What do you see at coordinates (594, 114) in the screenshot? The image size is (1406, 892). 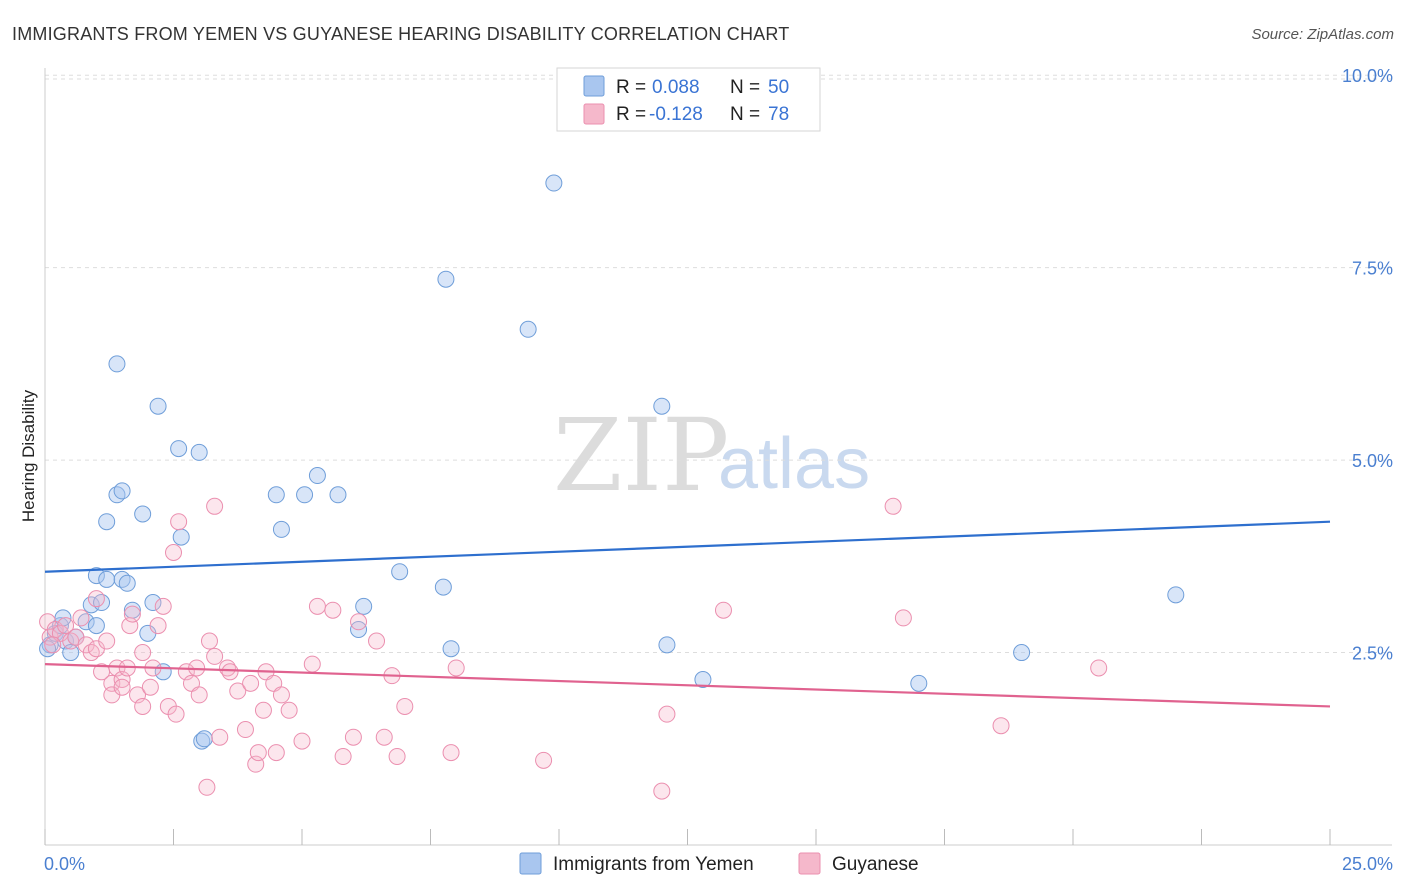 I see `legend-swatch-guyanese` at bounding box center [594, 114].